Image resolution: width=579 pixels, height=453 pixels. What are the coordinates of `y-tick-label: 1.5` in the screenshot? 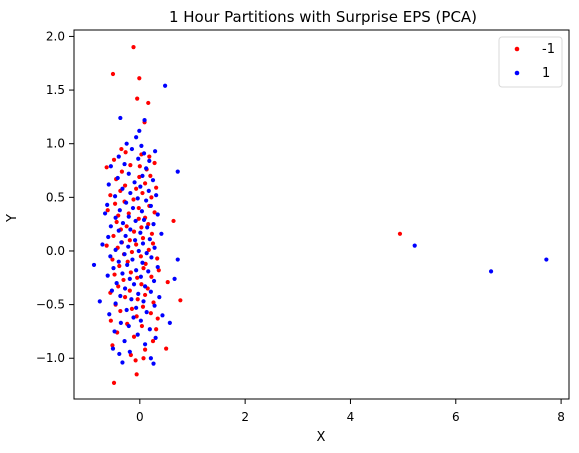 It's located at (55, 90).